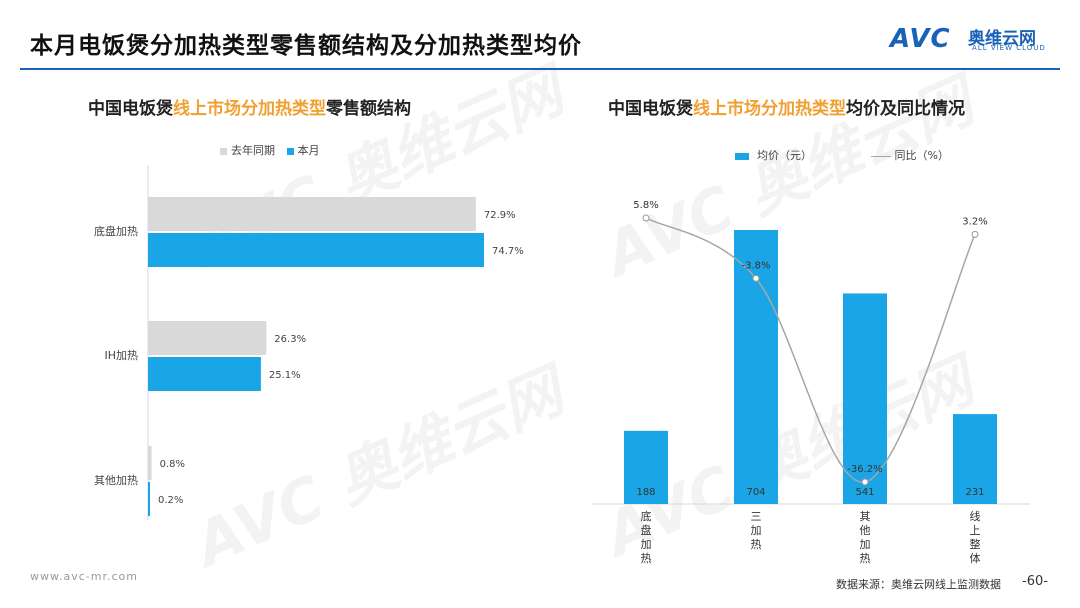 This screenshot has height=608, width=1080. What do you see at coordinates (773, 155) in the screenshot?
I see `legend-item-avg-price: 均价（元）` at bounding box center [773, 155].